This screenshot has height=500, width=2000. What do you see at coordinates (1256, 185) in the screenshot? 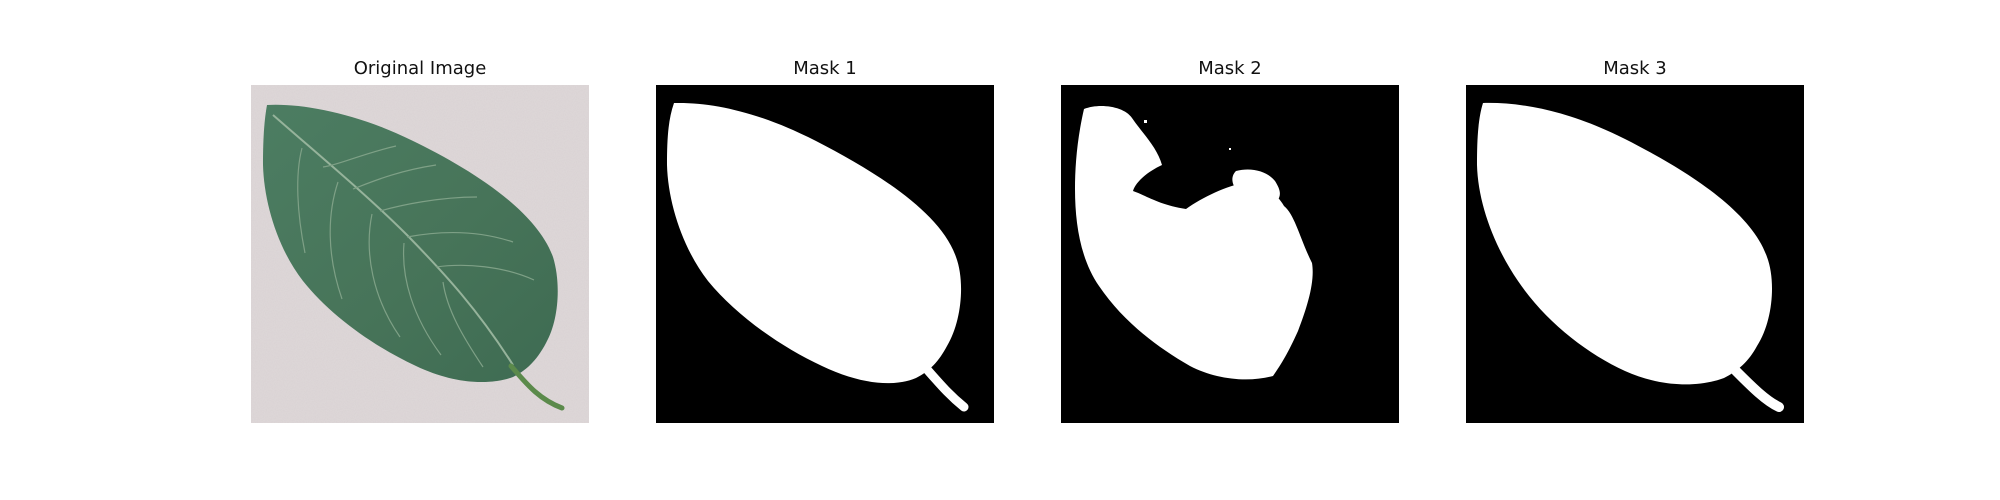
I see `mask-blob` at bounding box center [1256, 185].